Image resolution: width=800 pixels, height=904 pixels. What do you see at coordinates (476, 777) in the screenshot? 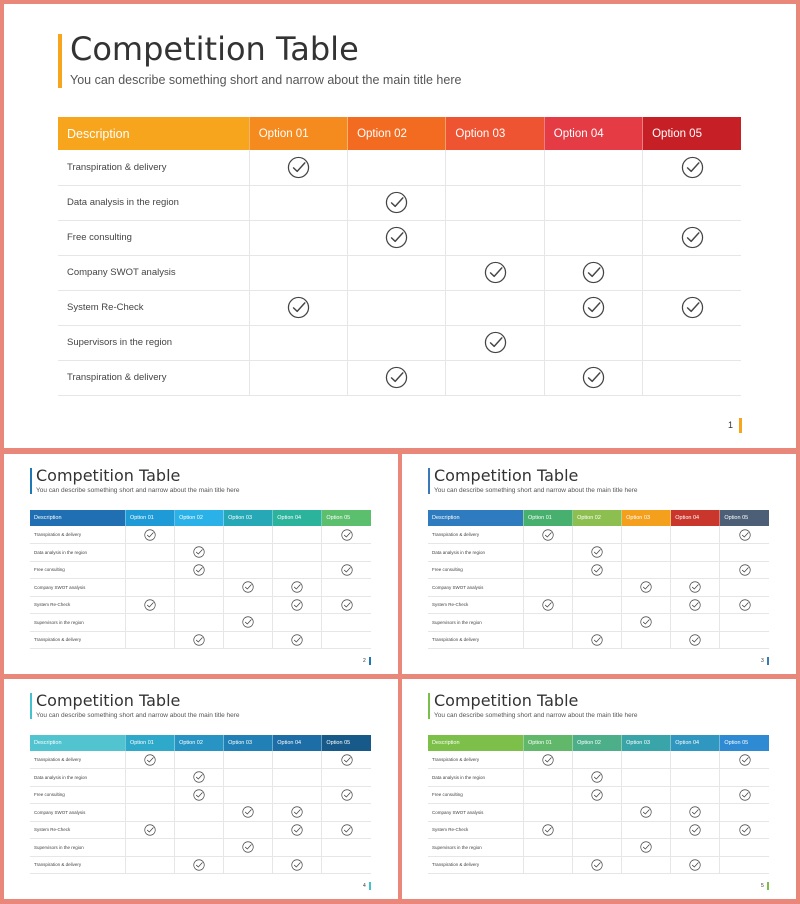
I see `row-label: Data analysis in the region` at bounding box center [476, 777].